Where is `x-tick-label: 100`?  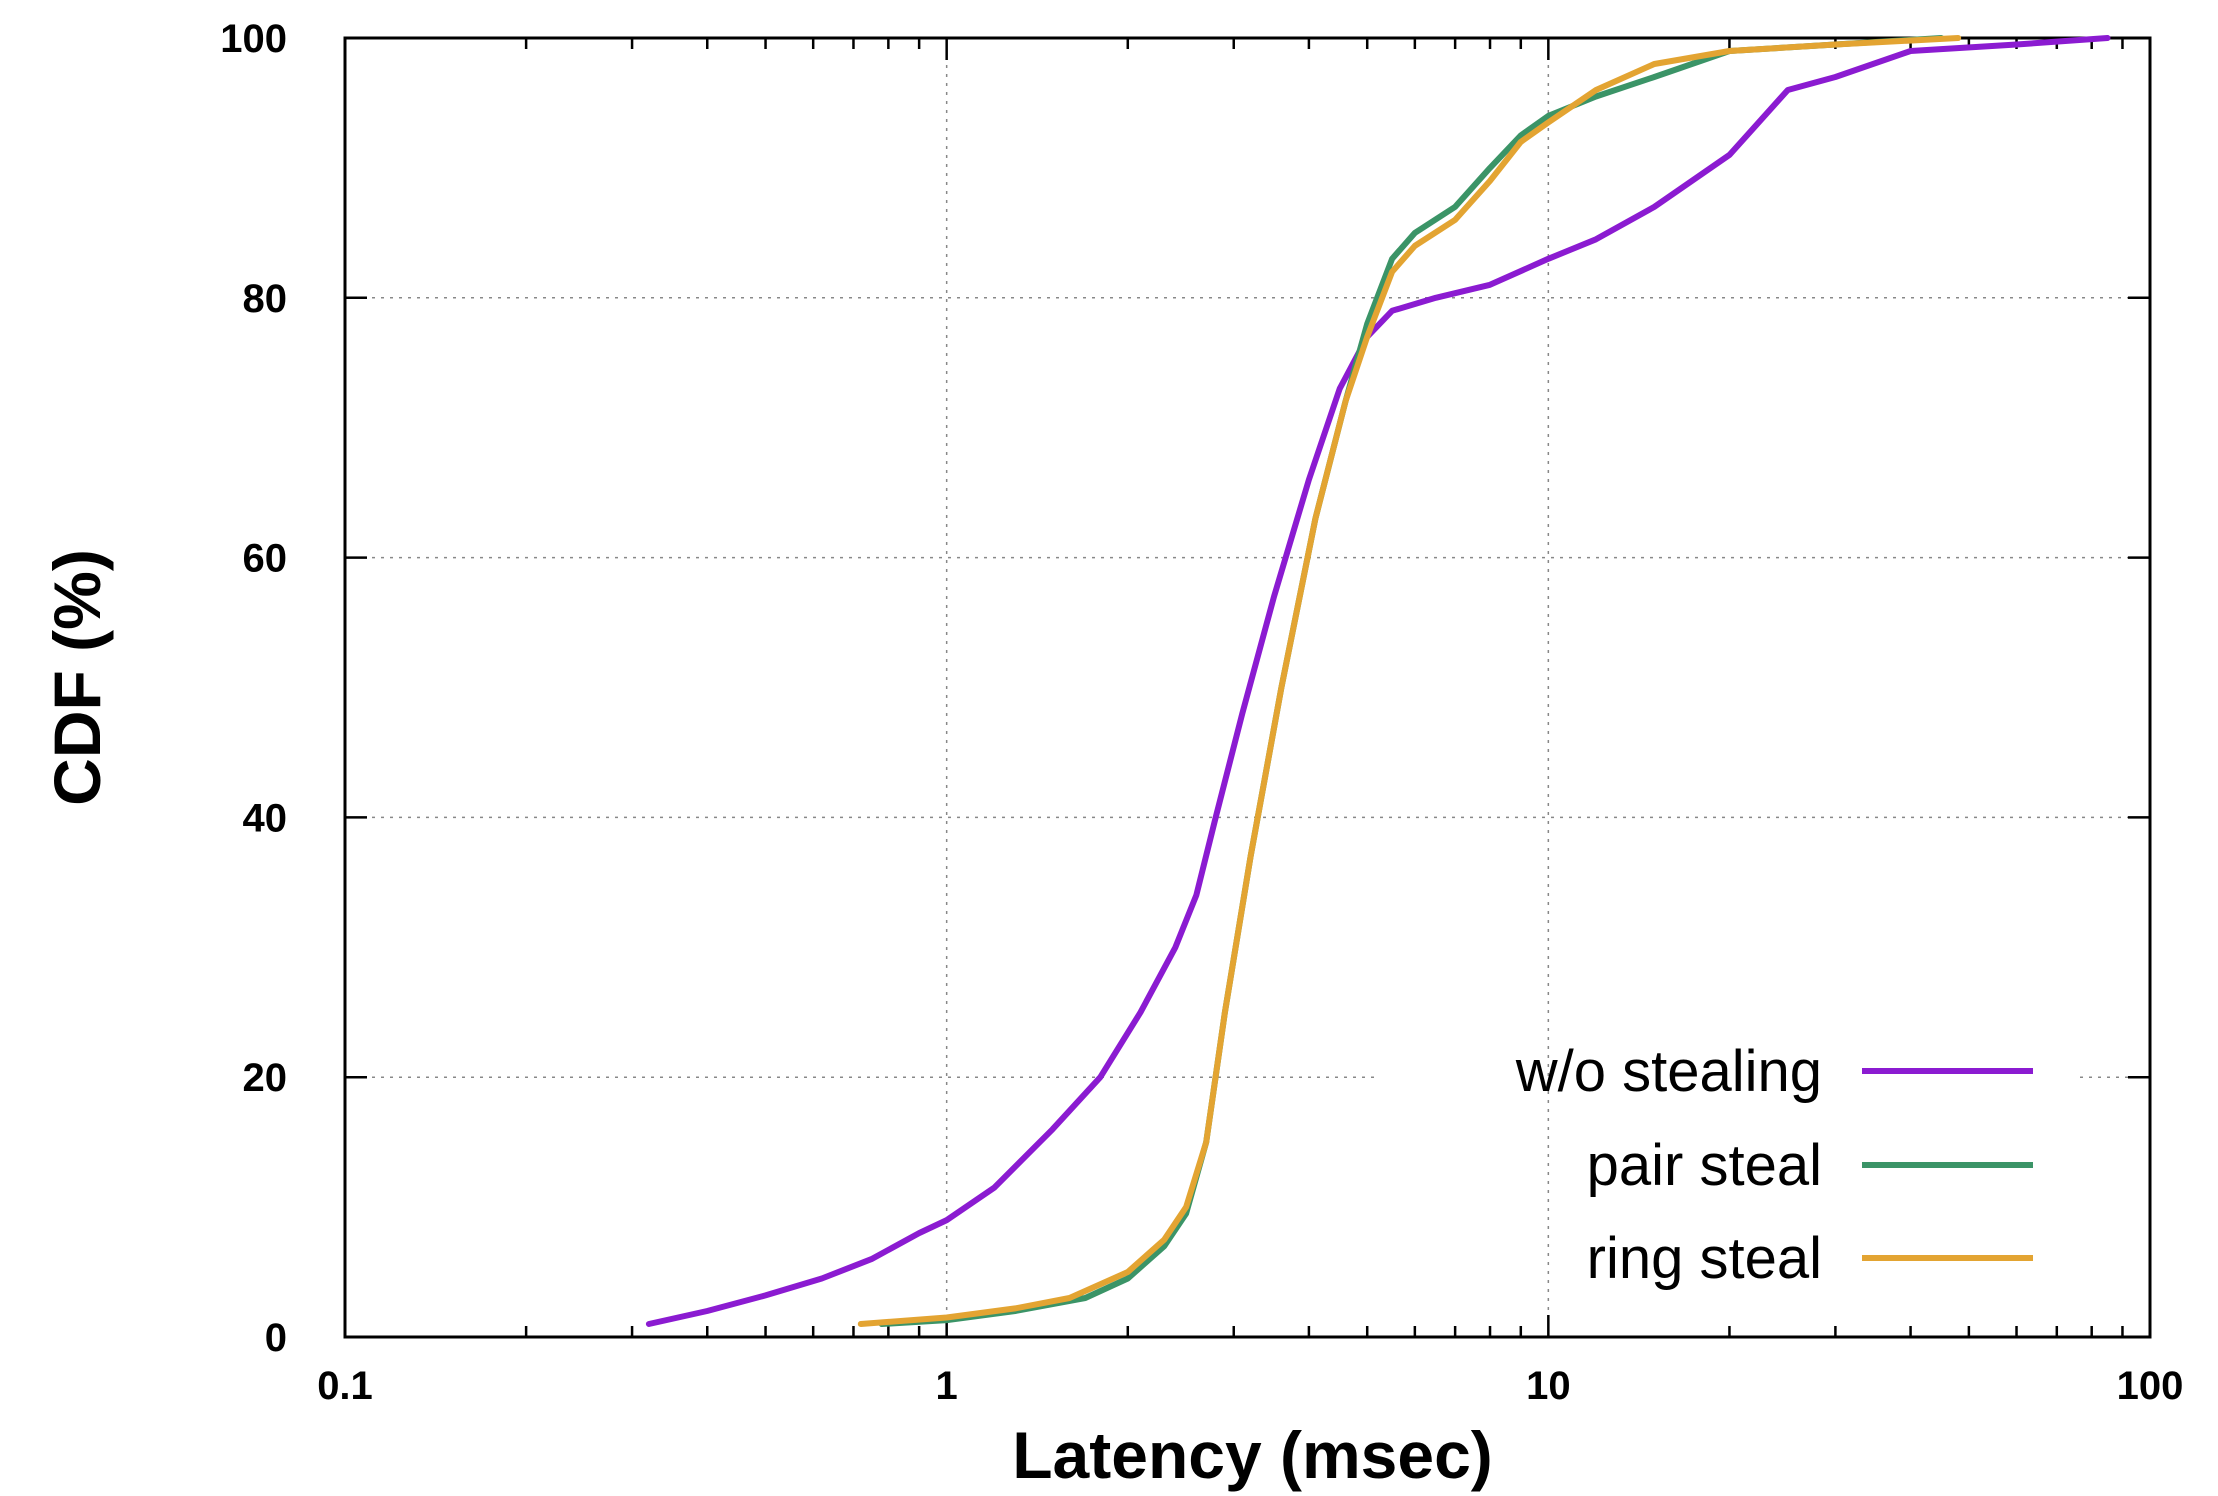
x-tick-label: 100 is located at coordinates (2150, 1386).